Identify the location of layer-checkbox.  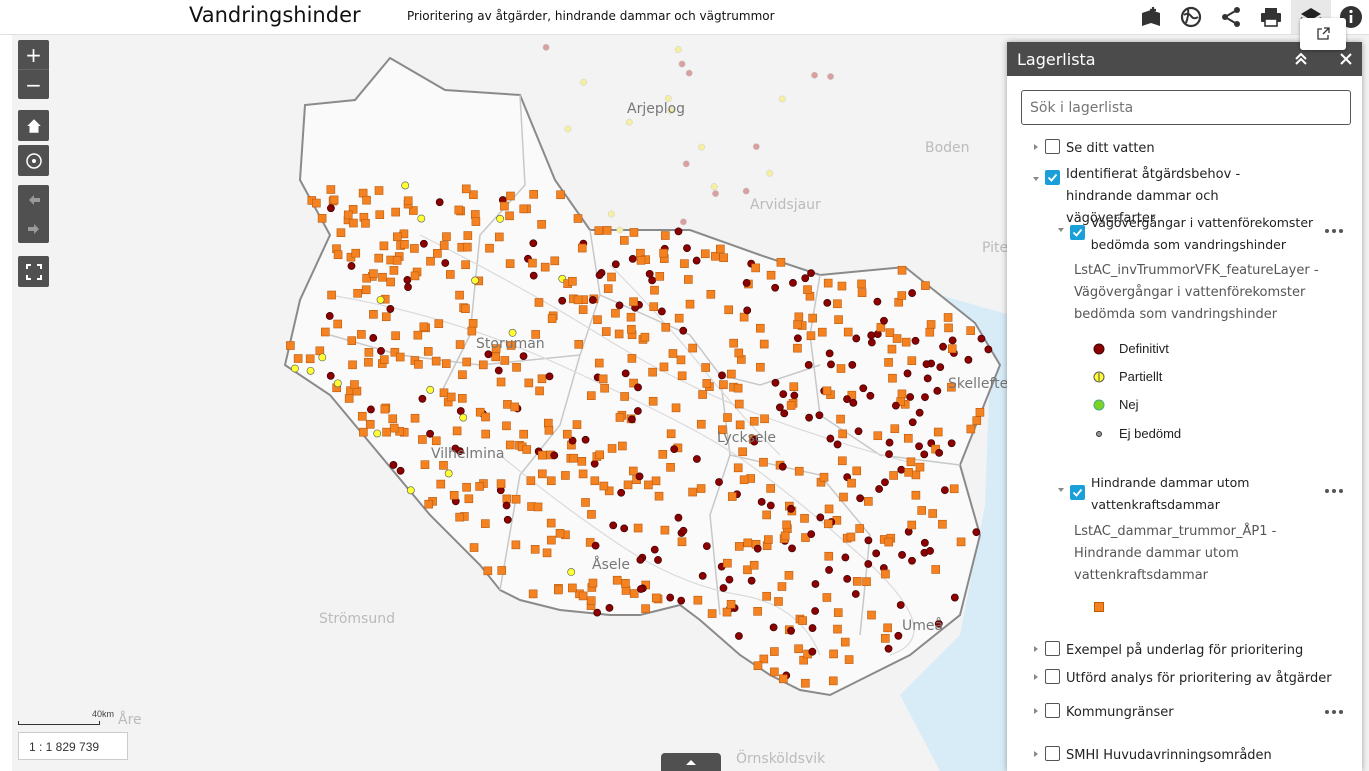
(1052, 676).